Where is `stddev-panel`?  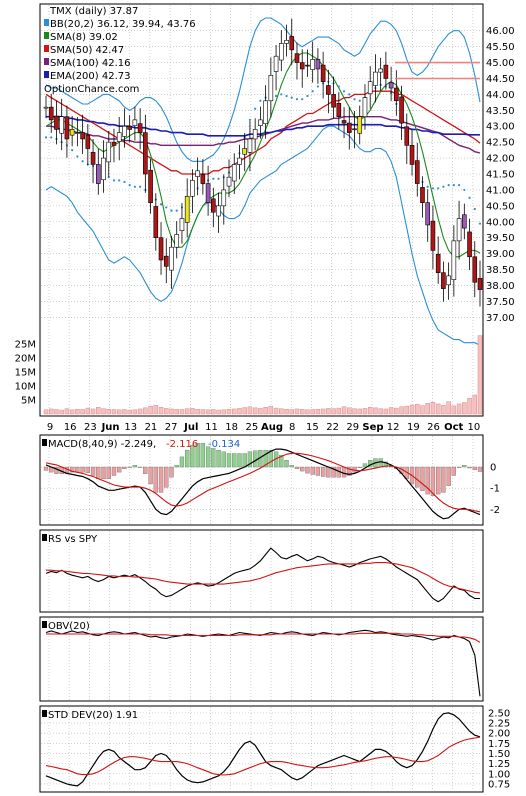
stddev-panel is located at coordinates (261, 749).